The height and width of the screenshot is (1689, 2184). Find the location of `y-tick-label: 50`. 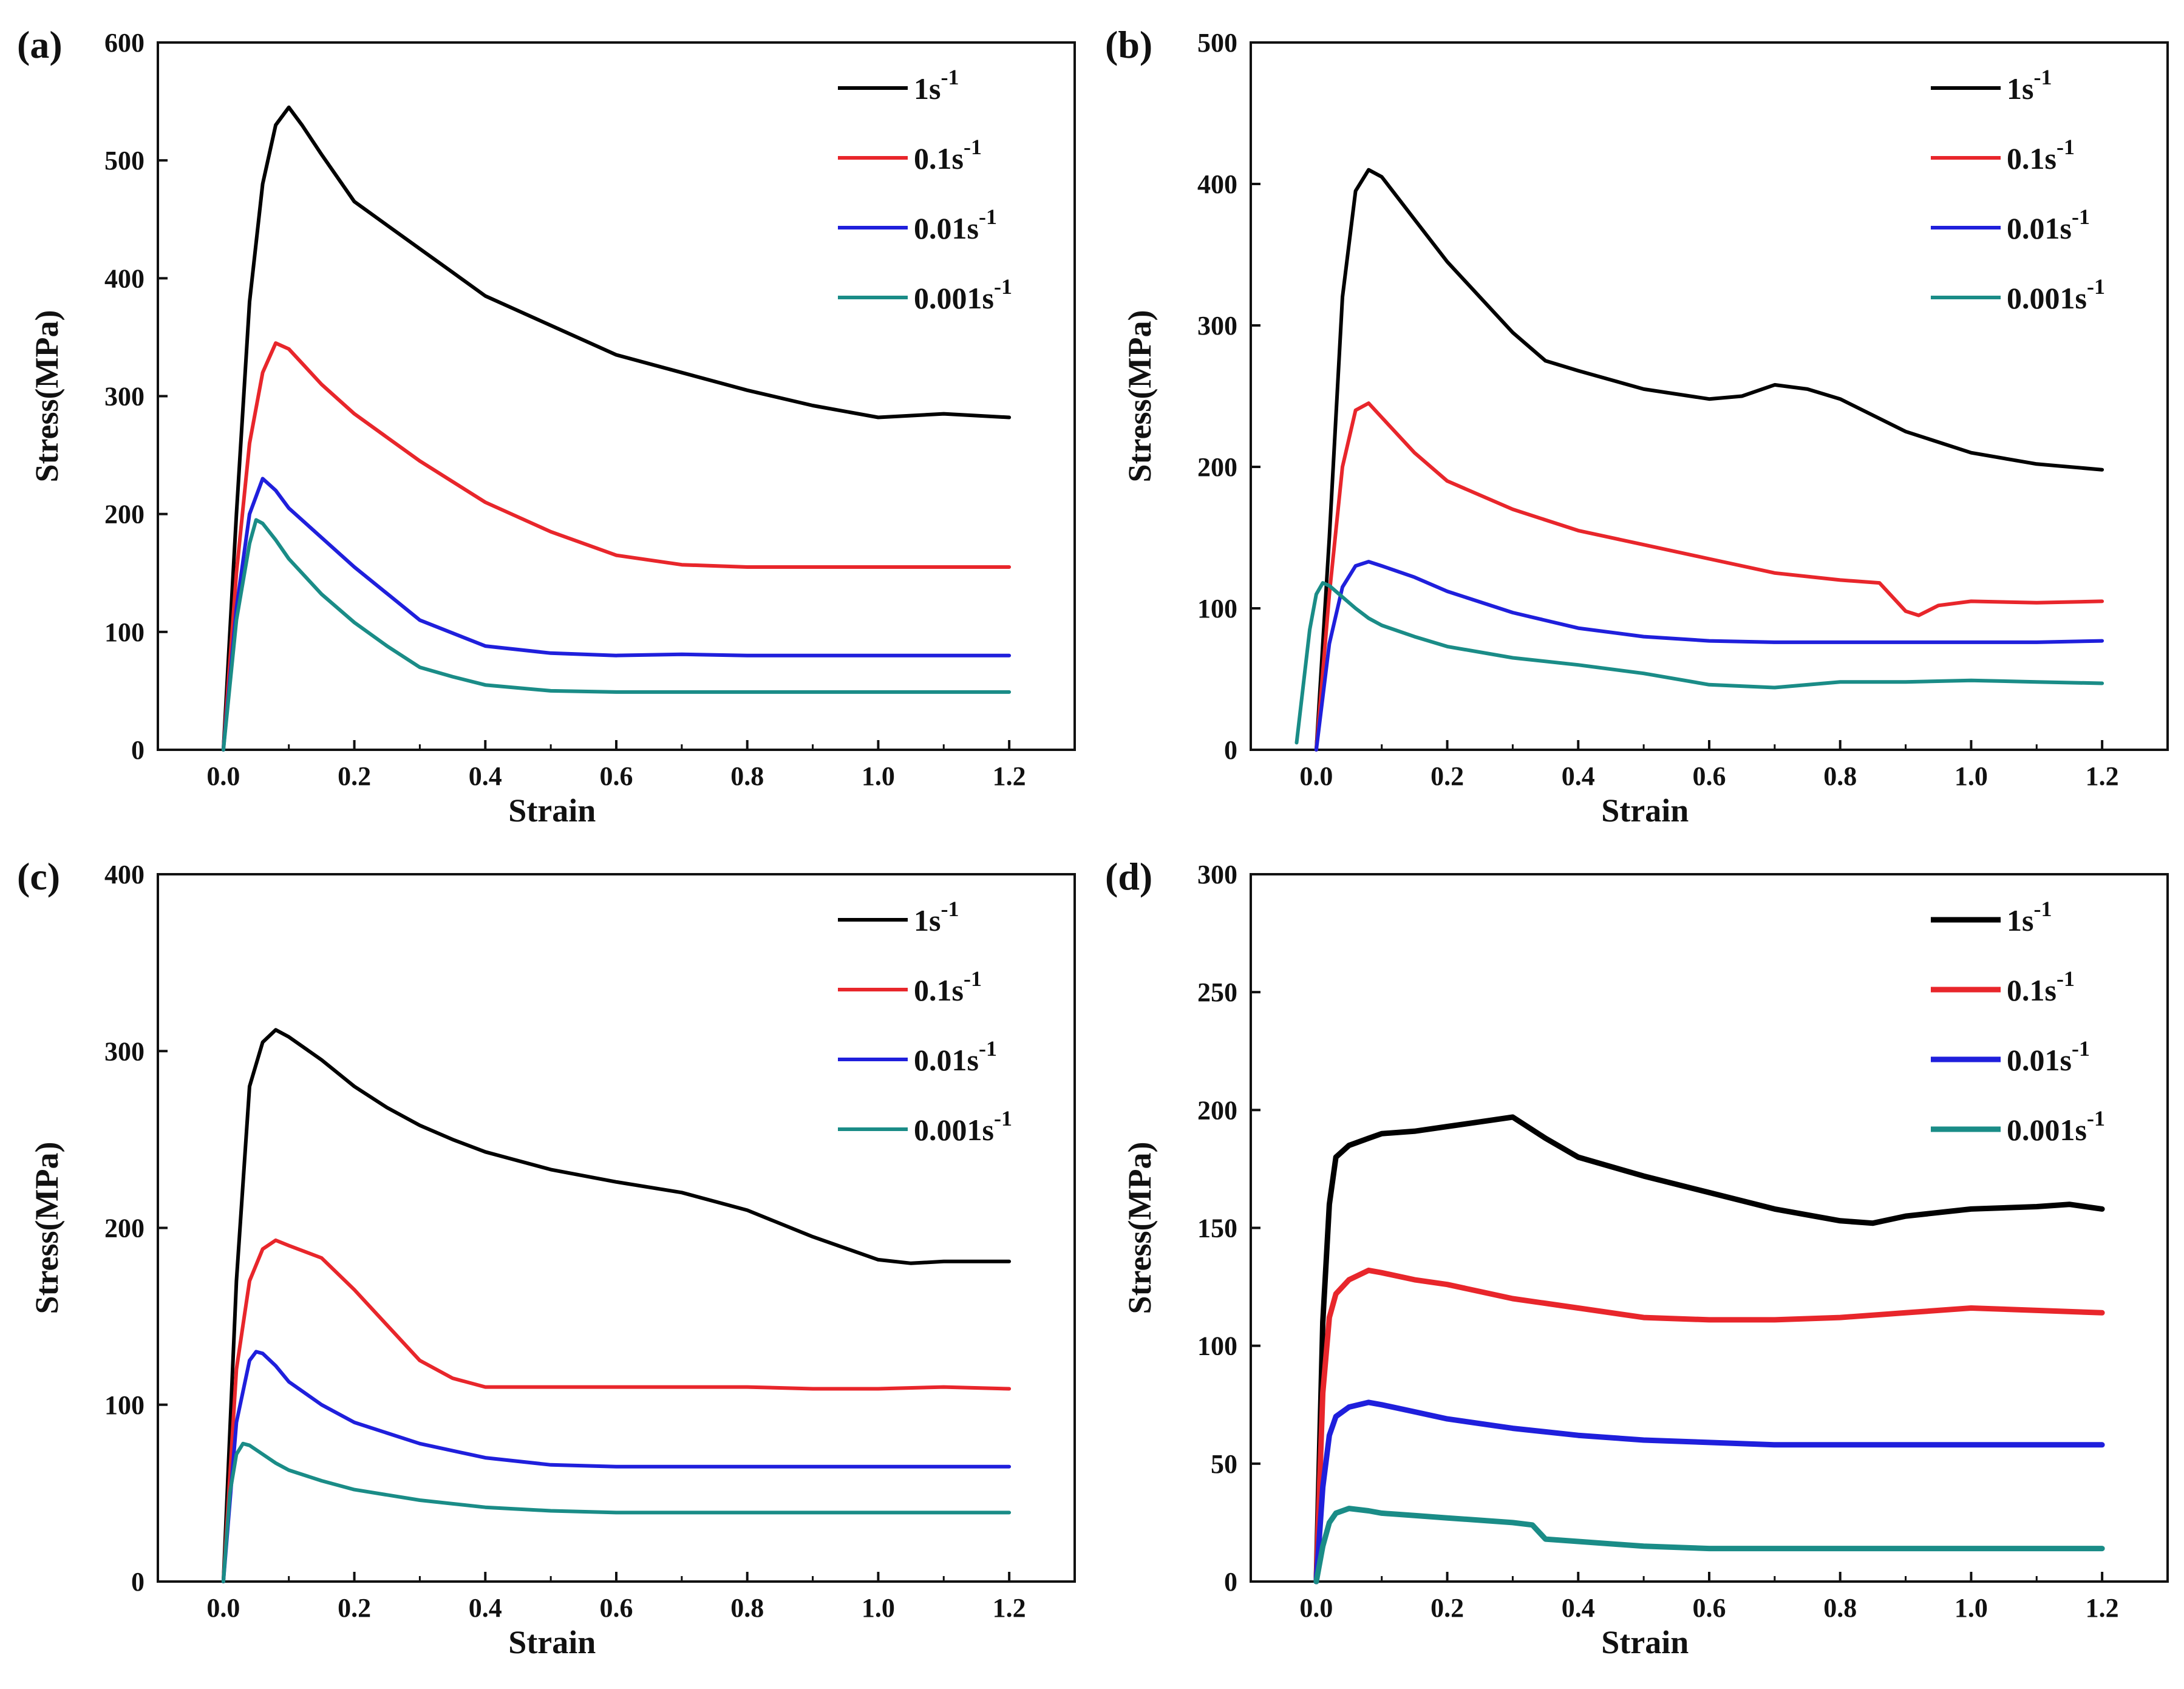

y-tick-label: 50 is located at coordinates (1224, 1464).